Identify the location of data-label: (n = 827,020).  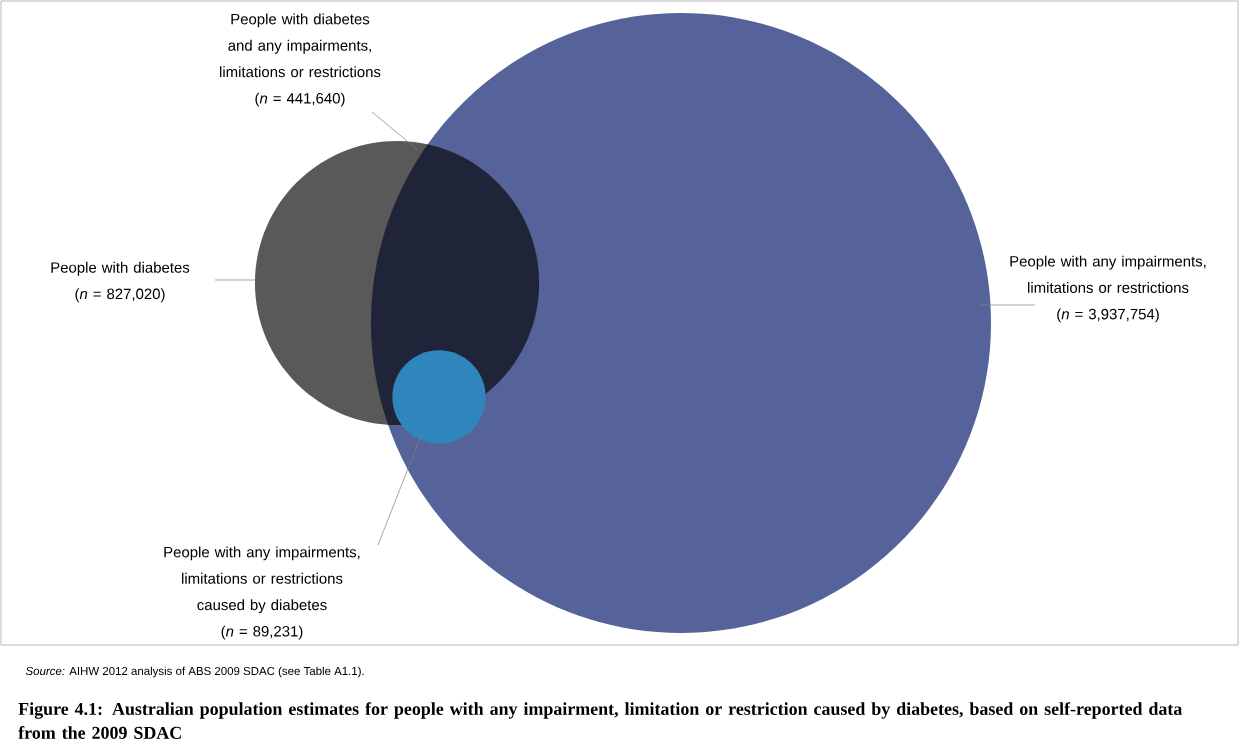
(120, 295).